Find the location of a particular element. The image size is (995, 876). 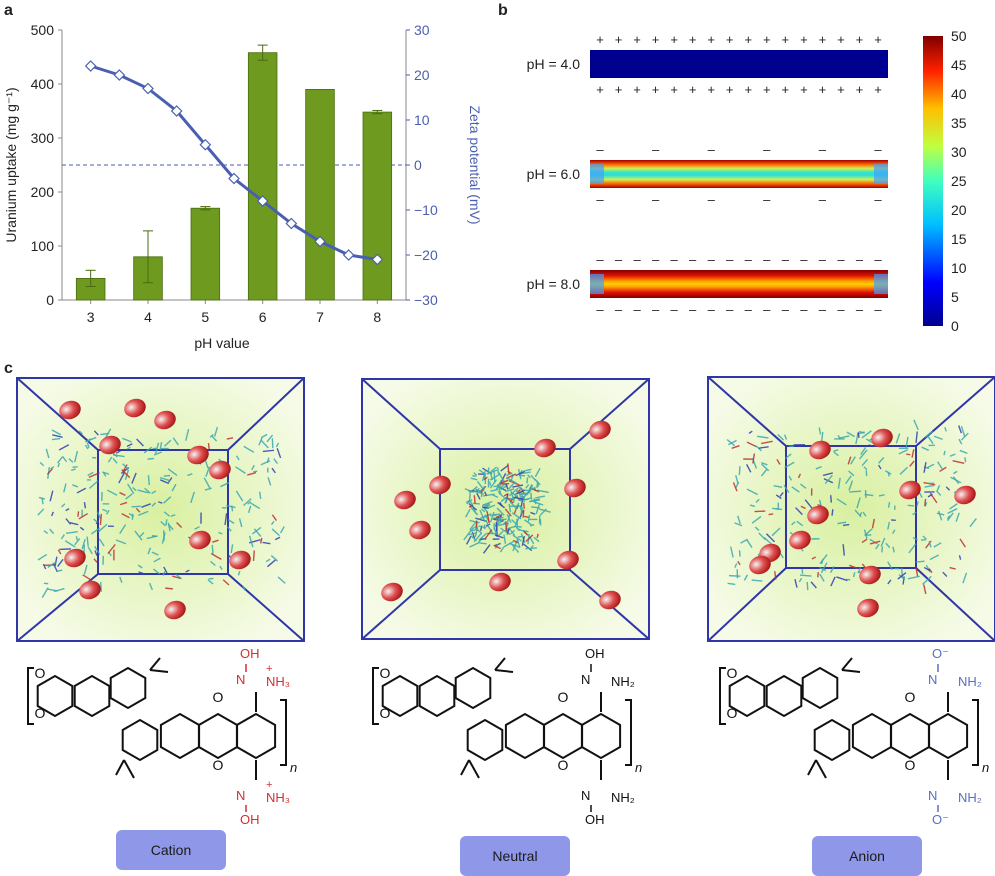

x-tick-label: 5 is located at coordinates (205, 317).